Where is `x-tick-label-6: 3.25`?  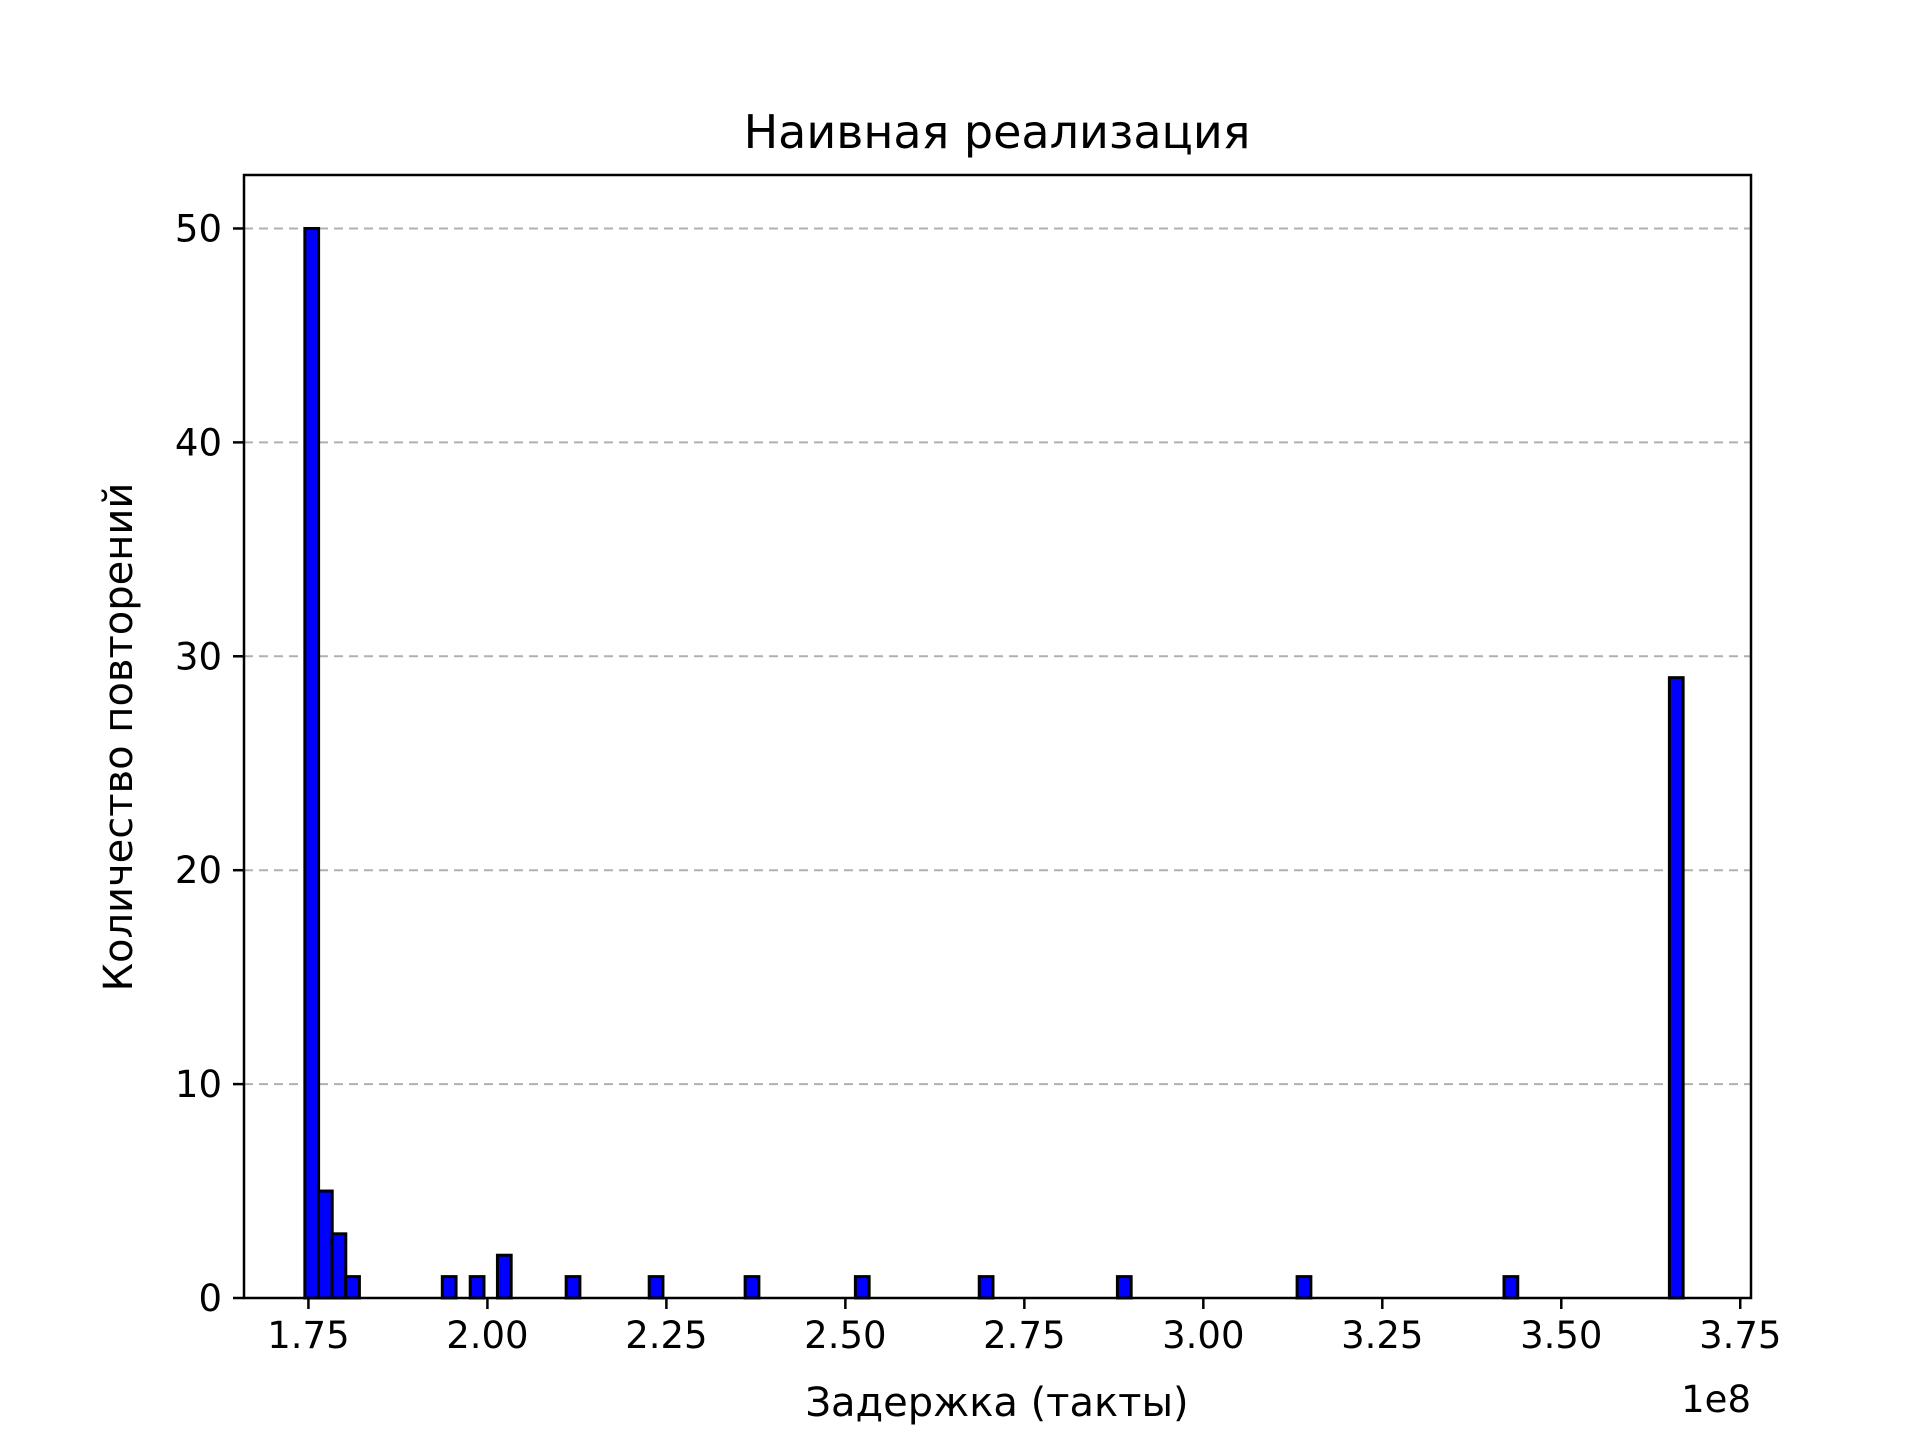
x-tick-label-6: 3.25 is located at coordinates (1382, 1335).